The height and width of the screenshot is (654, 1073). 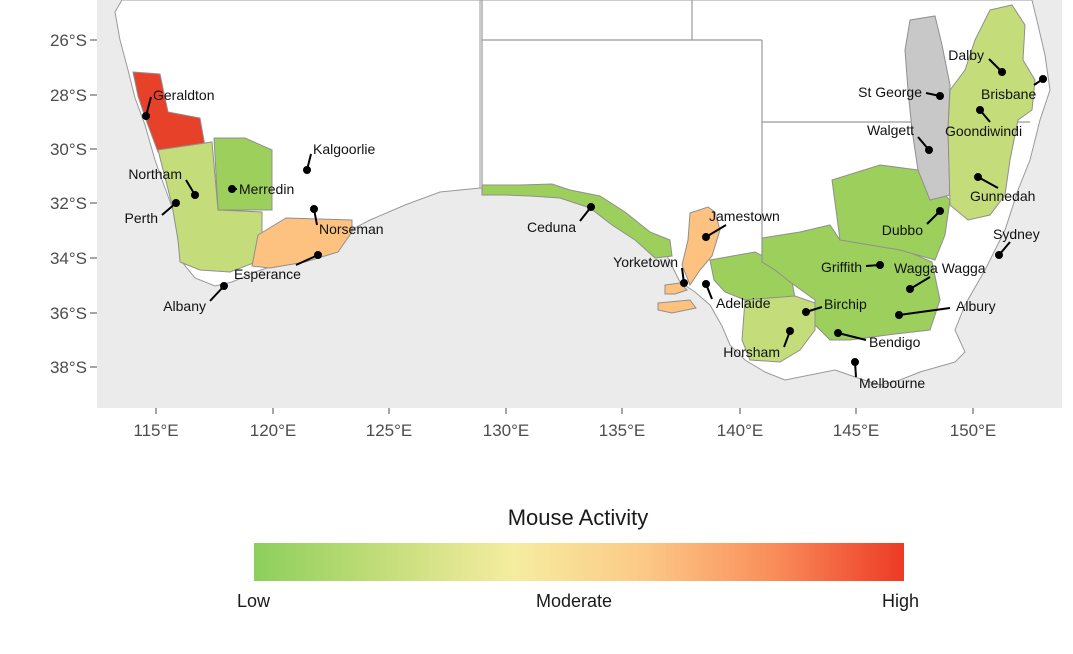 What do you see at coordinates (183, 95) in the screenshot?
I see `town-label: Geraldton` at bounding box center [183, 95].